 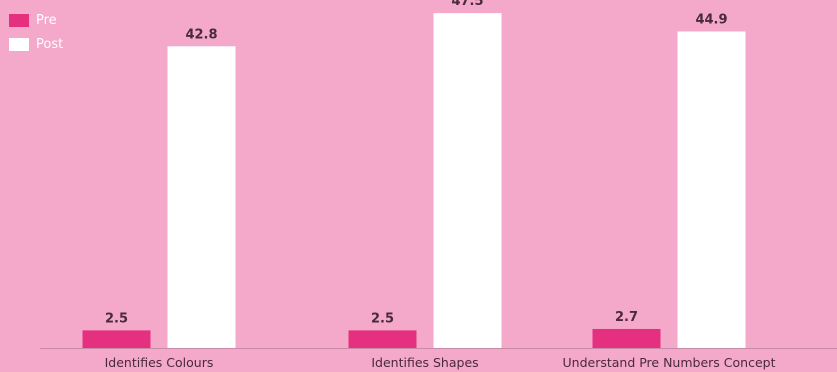 I want to click on data-label-pre-2: 2.5, so click(x=382, y=318).